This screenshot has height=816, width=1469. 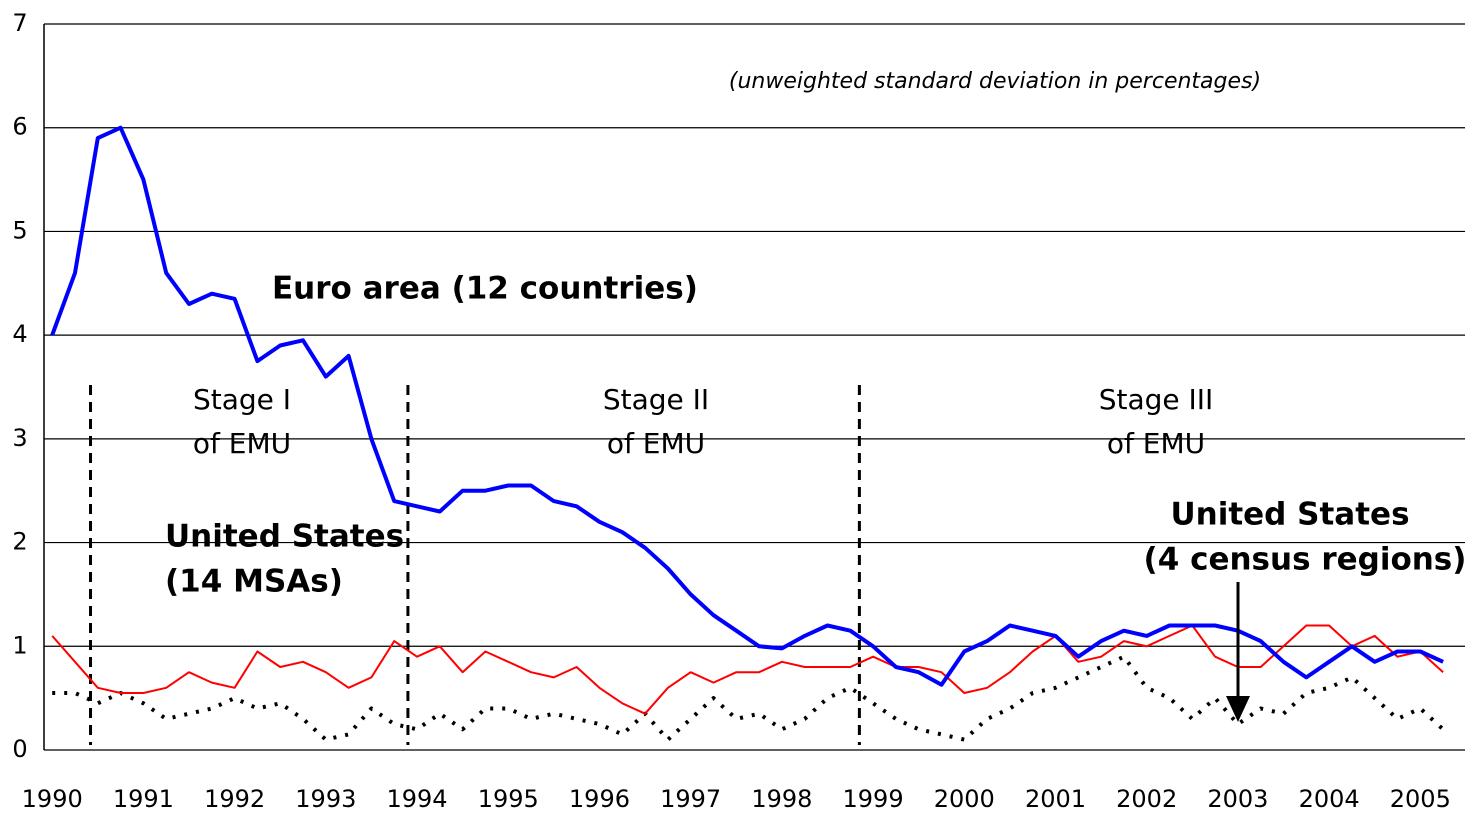 I want to click on y-tick-label: 2, so click(x=19, y=542).